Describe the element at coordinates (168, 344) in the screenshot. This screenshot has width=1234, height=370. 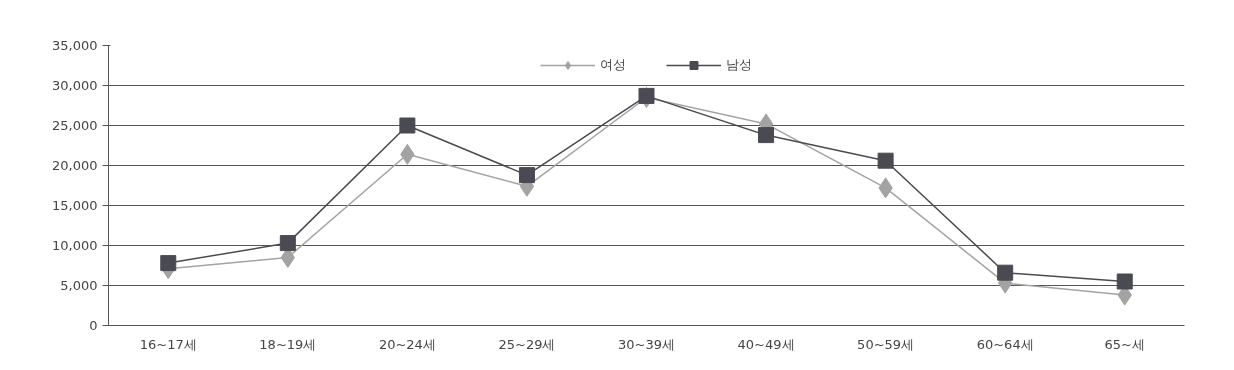
I see `x-tick-label: 16~17세` at that location.